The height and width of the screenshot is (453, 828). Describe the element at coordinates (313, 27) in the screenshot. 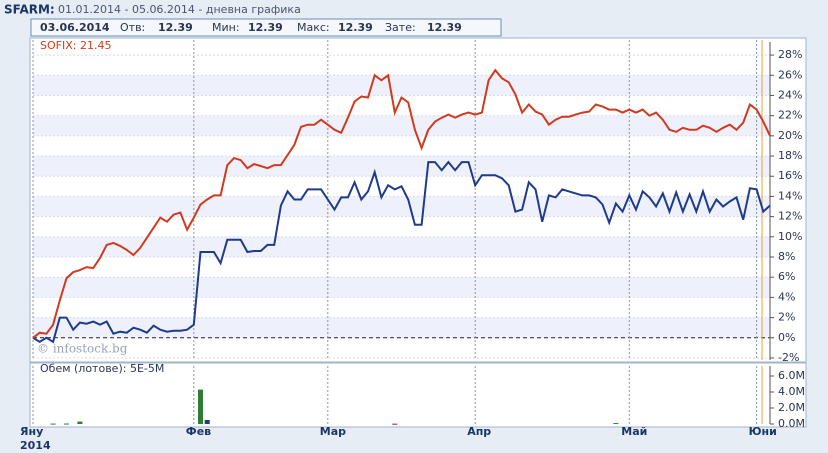

I see `info-label: Макс:` at that location.